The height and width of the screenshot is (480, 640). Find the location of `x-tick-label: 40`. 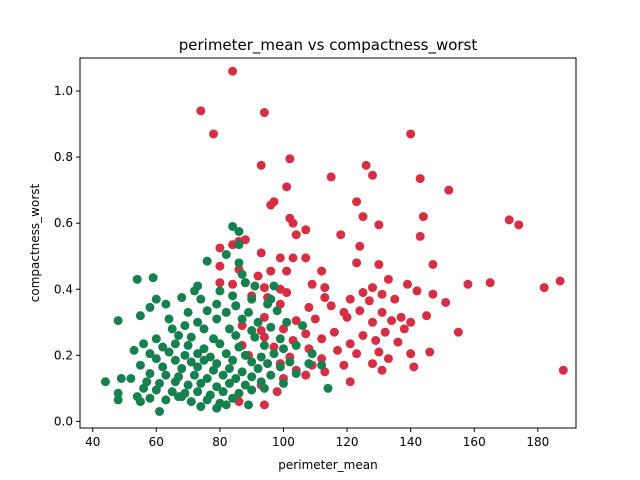

x-tick-label: 40 is located at coordinates (92, 442).